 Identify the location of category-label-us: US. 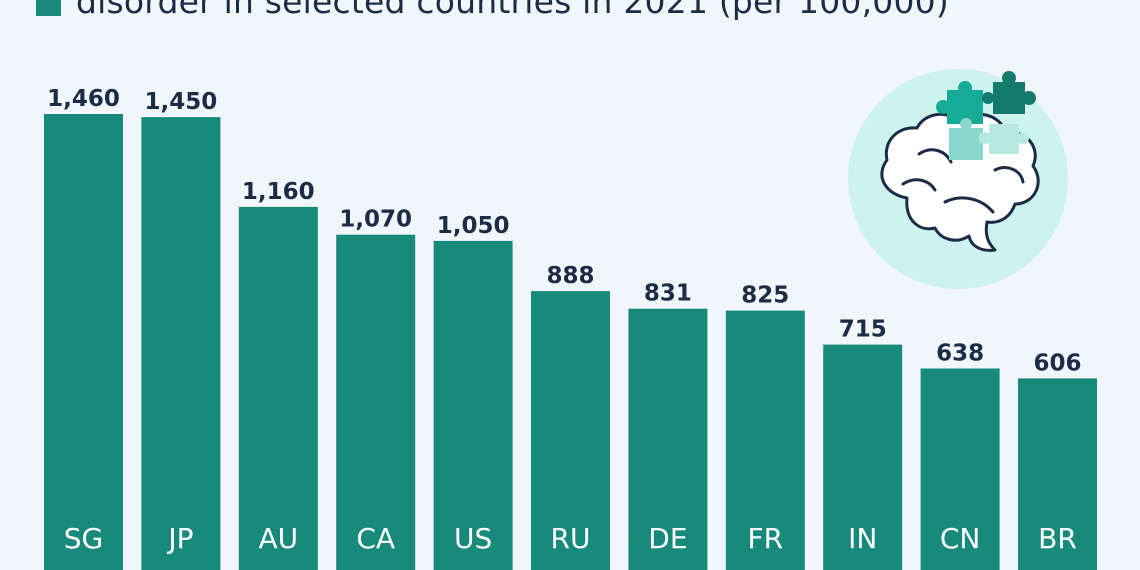
(473, 538).